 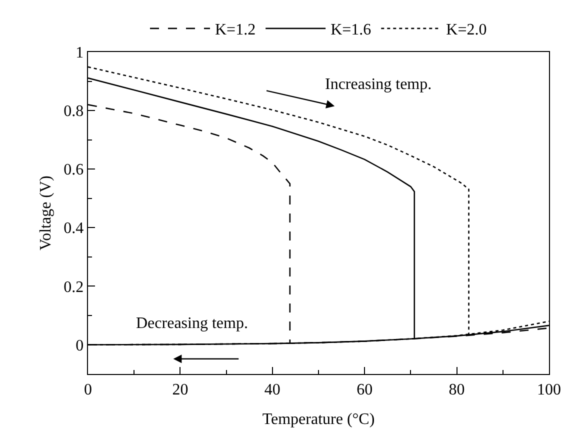 What do you see at coordinates (456, 389) in the screenshot?
I see `x-tick-label: 80` at bounding box center [456, 389].